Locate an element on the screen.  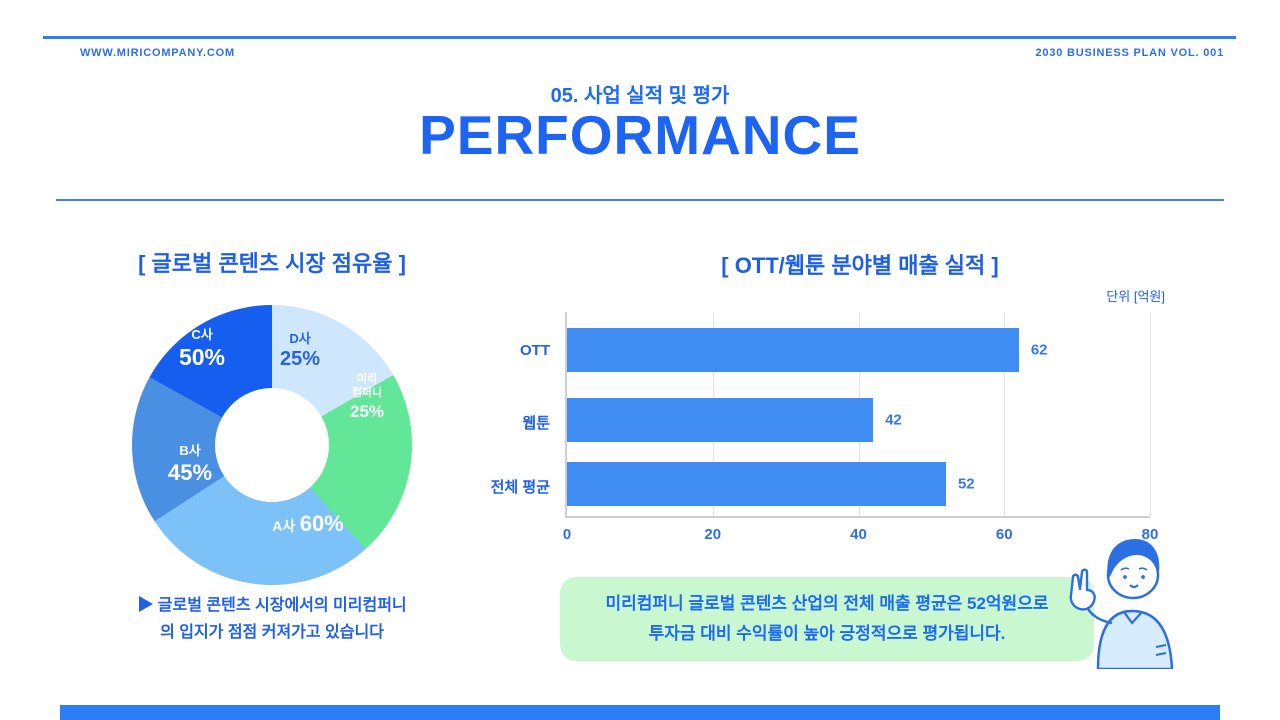
donut-segment-label-b: B사 45% is located at coordinates (190, 465).